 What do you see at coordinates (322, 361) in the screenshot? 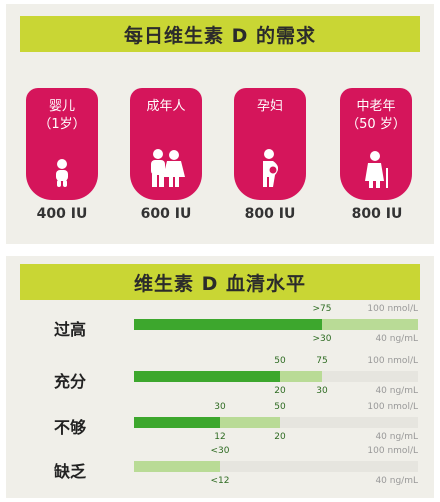
I see `tick-nmol-high: 75` at bounding box center [322, 361].